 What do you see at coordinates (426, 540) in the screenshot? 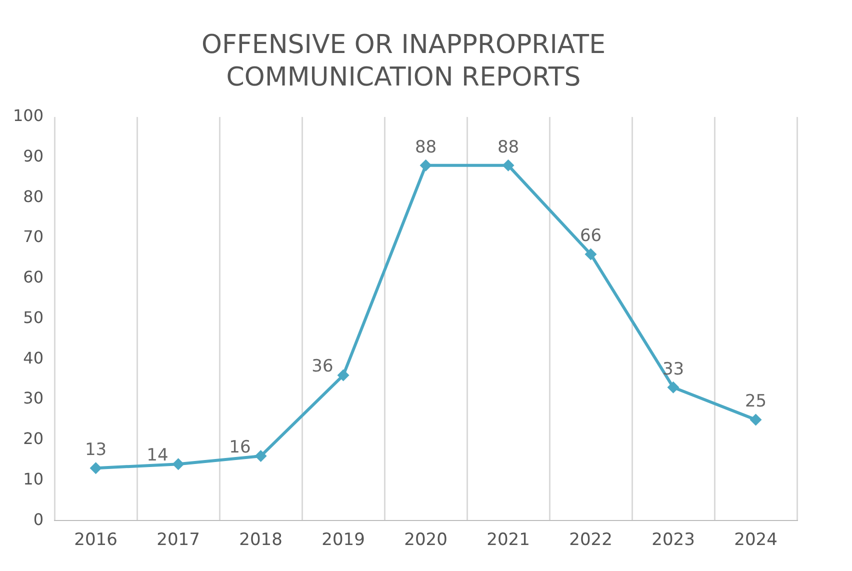
I see `x-tick-label: 2020` at bounding box center [426, 540].